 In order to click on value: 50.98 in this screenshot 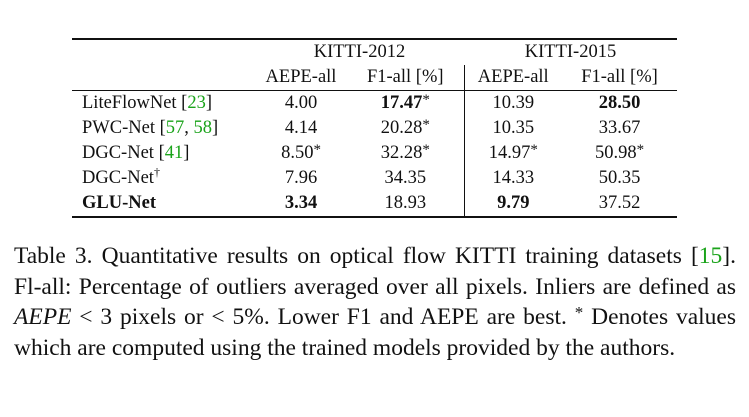, I will do `click(615, 153)`.